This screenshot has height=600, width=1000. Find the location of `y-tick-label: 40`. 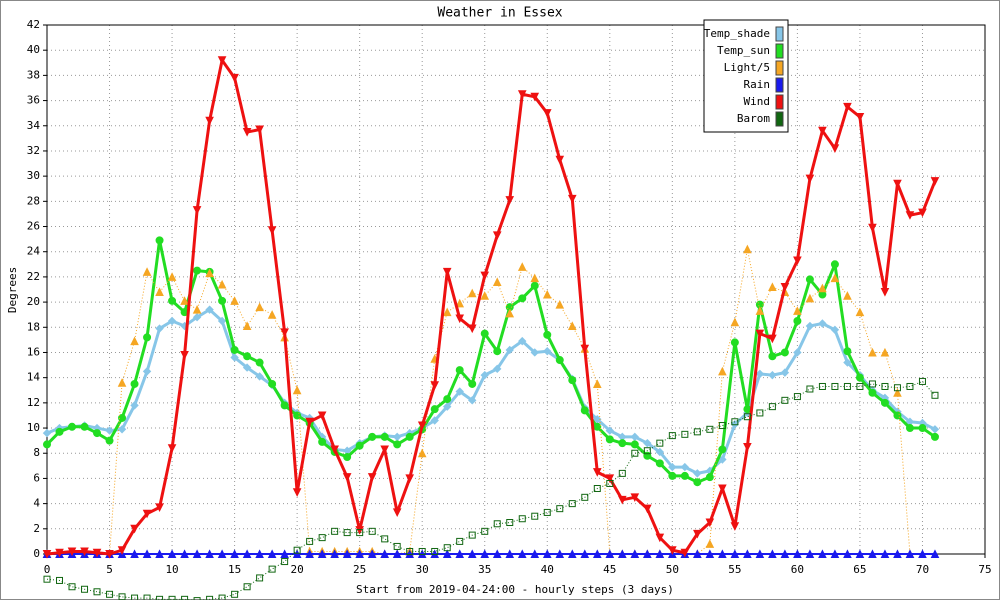

y-tick-label: 40 is located at coordinates (33, 49).